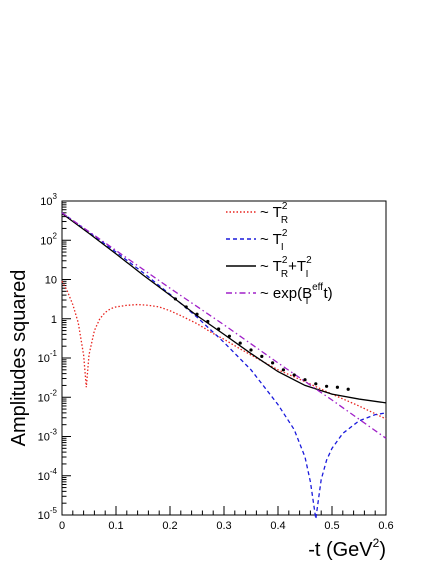  What do you see at coordinates (274, 213) in the screenshot?
I see `legend-label-1: ~ T2 R` at bounding box center [274, 213].